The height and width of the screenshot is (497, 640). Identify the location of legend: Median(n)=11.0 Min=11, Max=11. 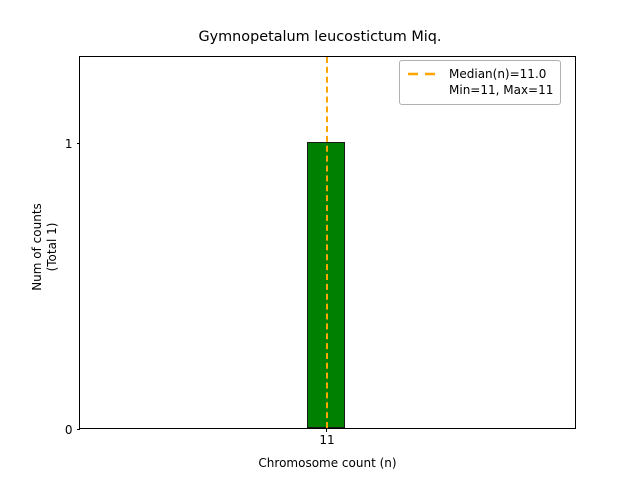
(480, 82).